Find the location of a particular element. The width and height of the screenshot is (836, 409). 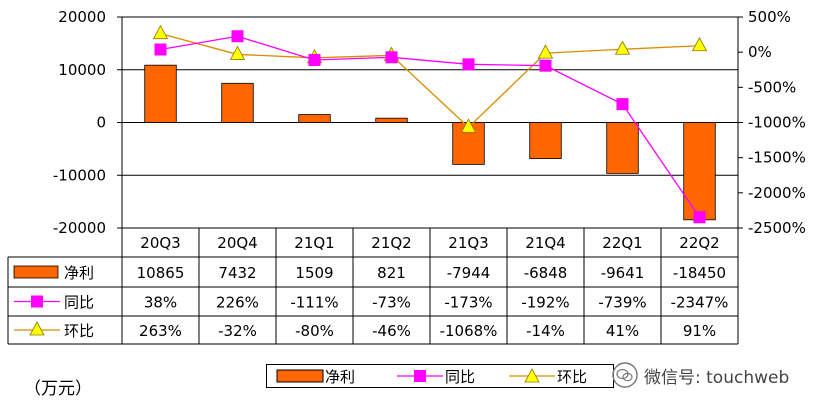

data-cell: -73% is located at coordinates (391, 303).